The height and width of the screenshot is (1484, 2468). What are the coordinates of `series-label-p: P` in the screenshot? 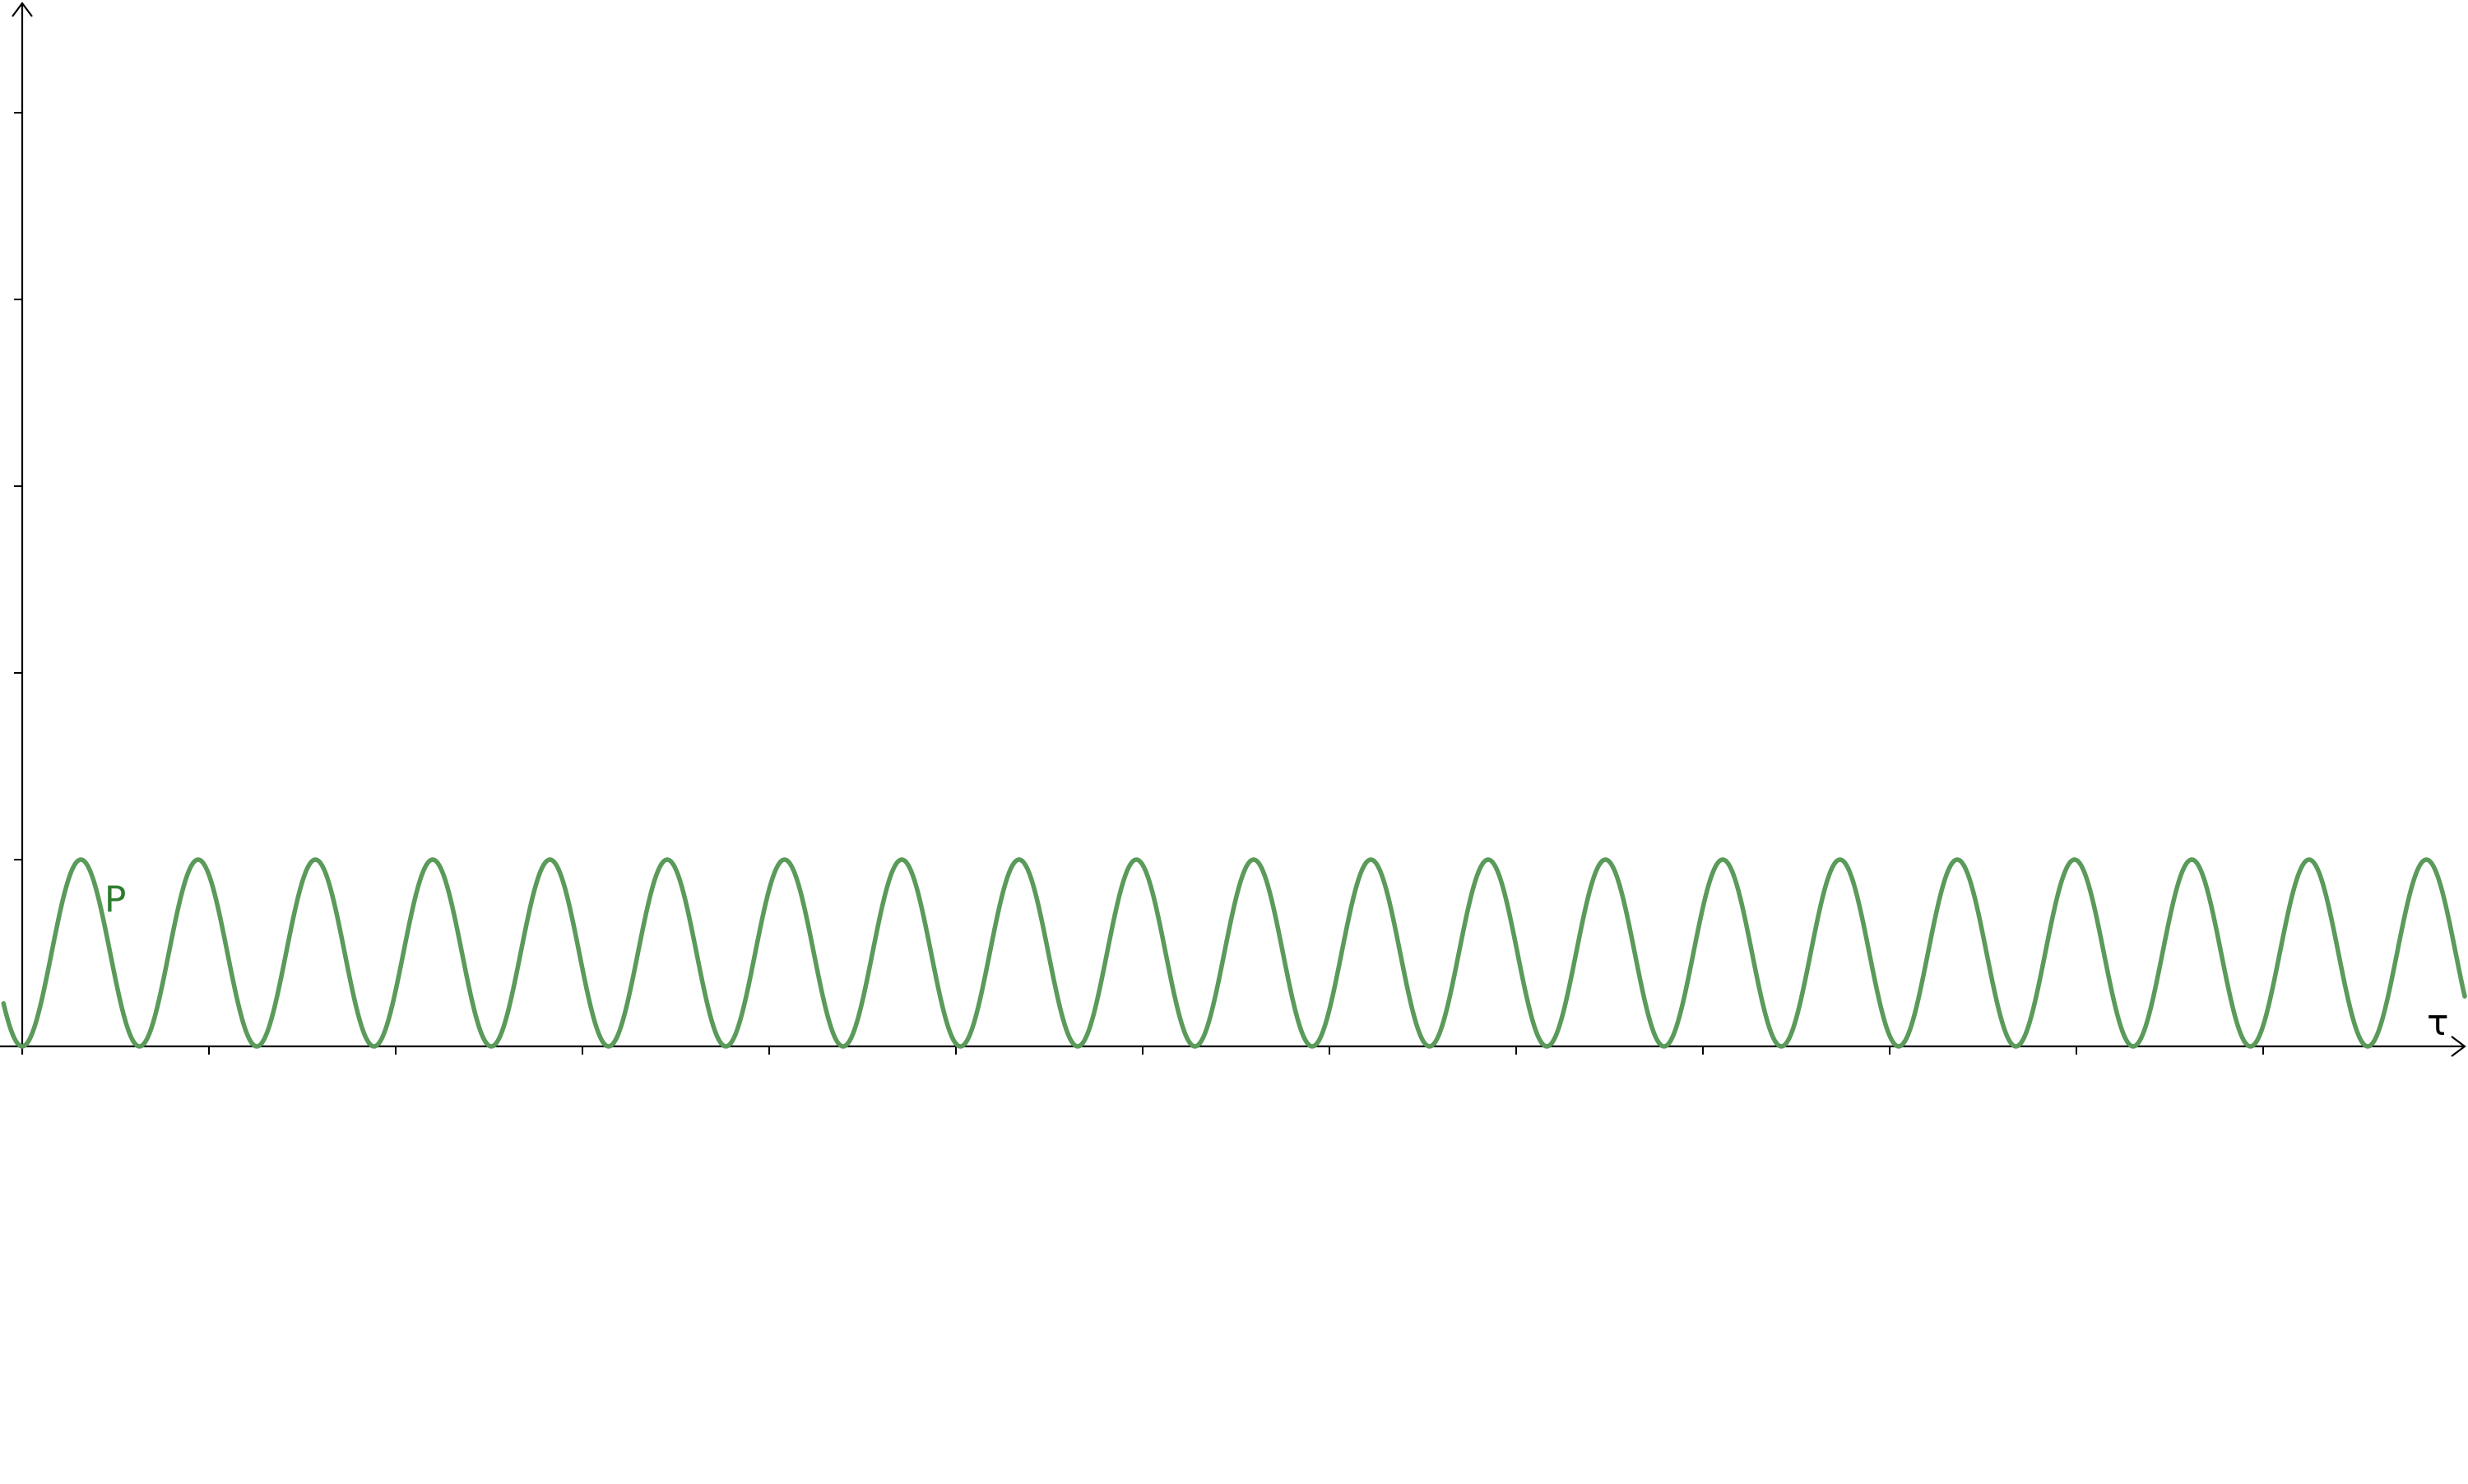 It's located at (115, 900).